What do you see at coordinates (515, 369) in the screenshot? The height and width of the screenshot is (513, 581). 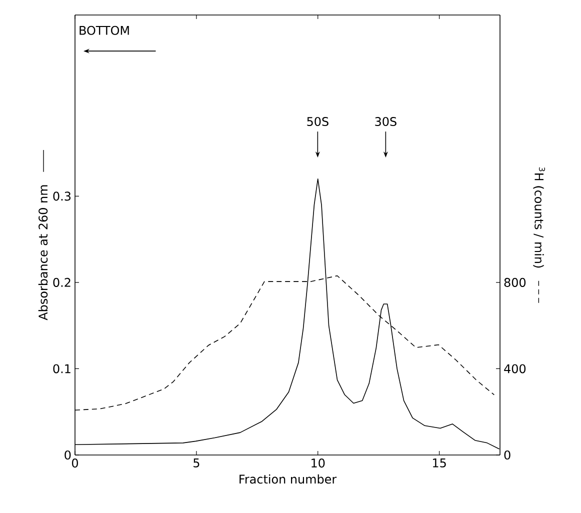 I see `y2-tick-label: 400` at bounding box center [515, 369].